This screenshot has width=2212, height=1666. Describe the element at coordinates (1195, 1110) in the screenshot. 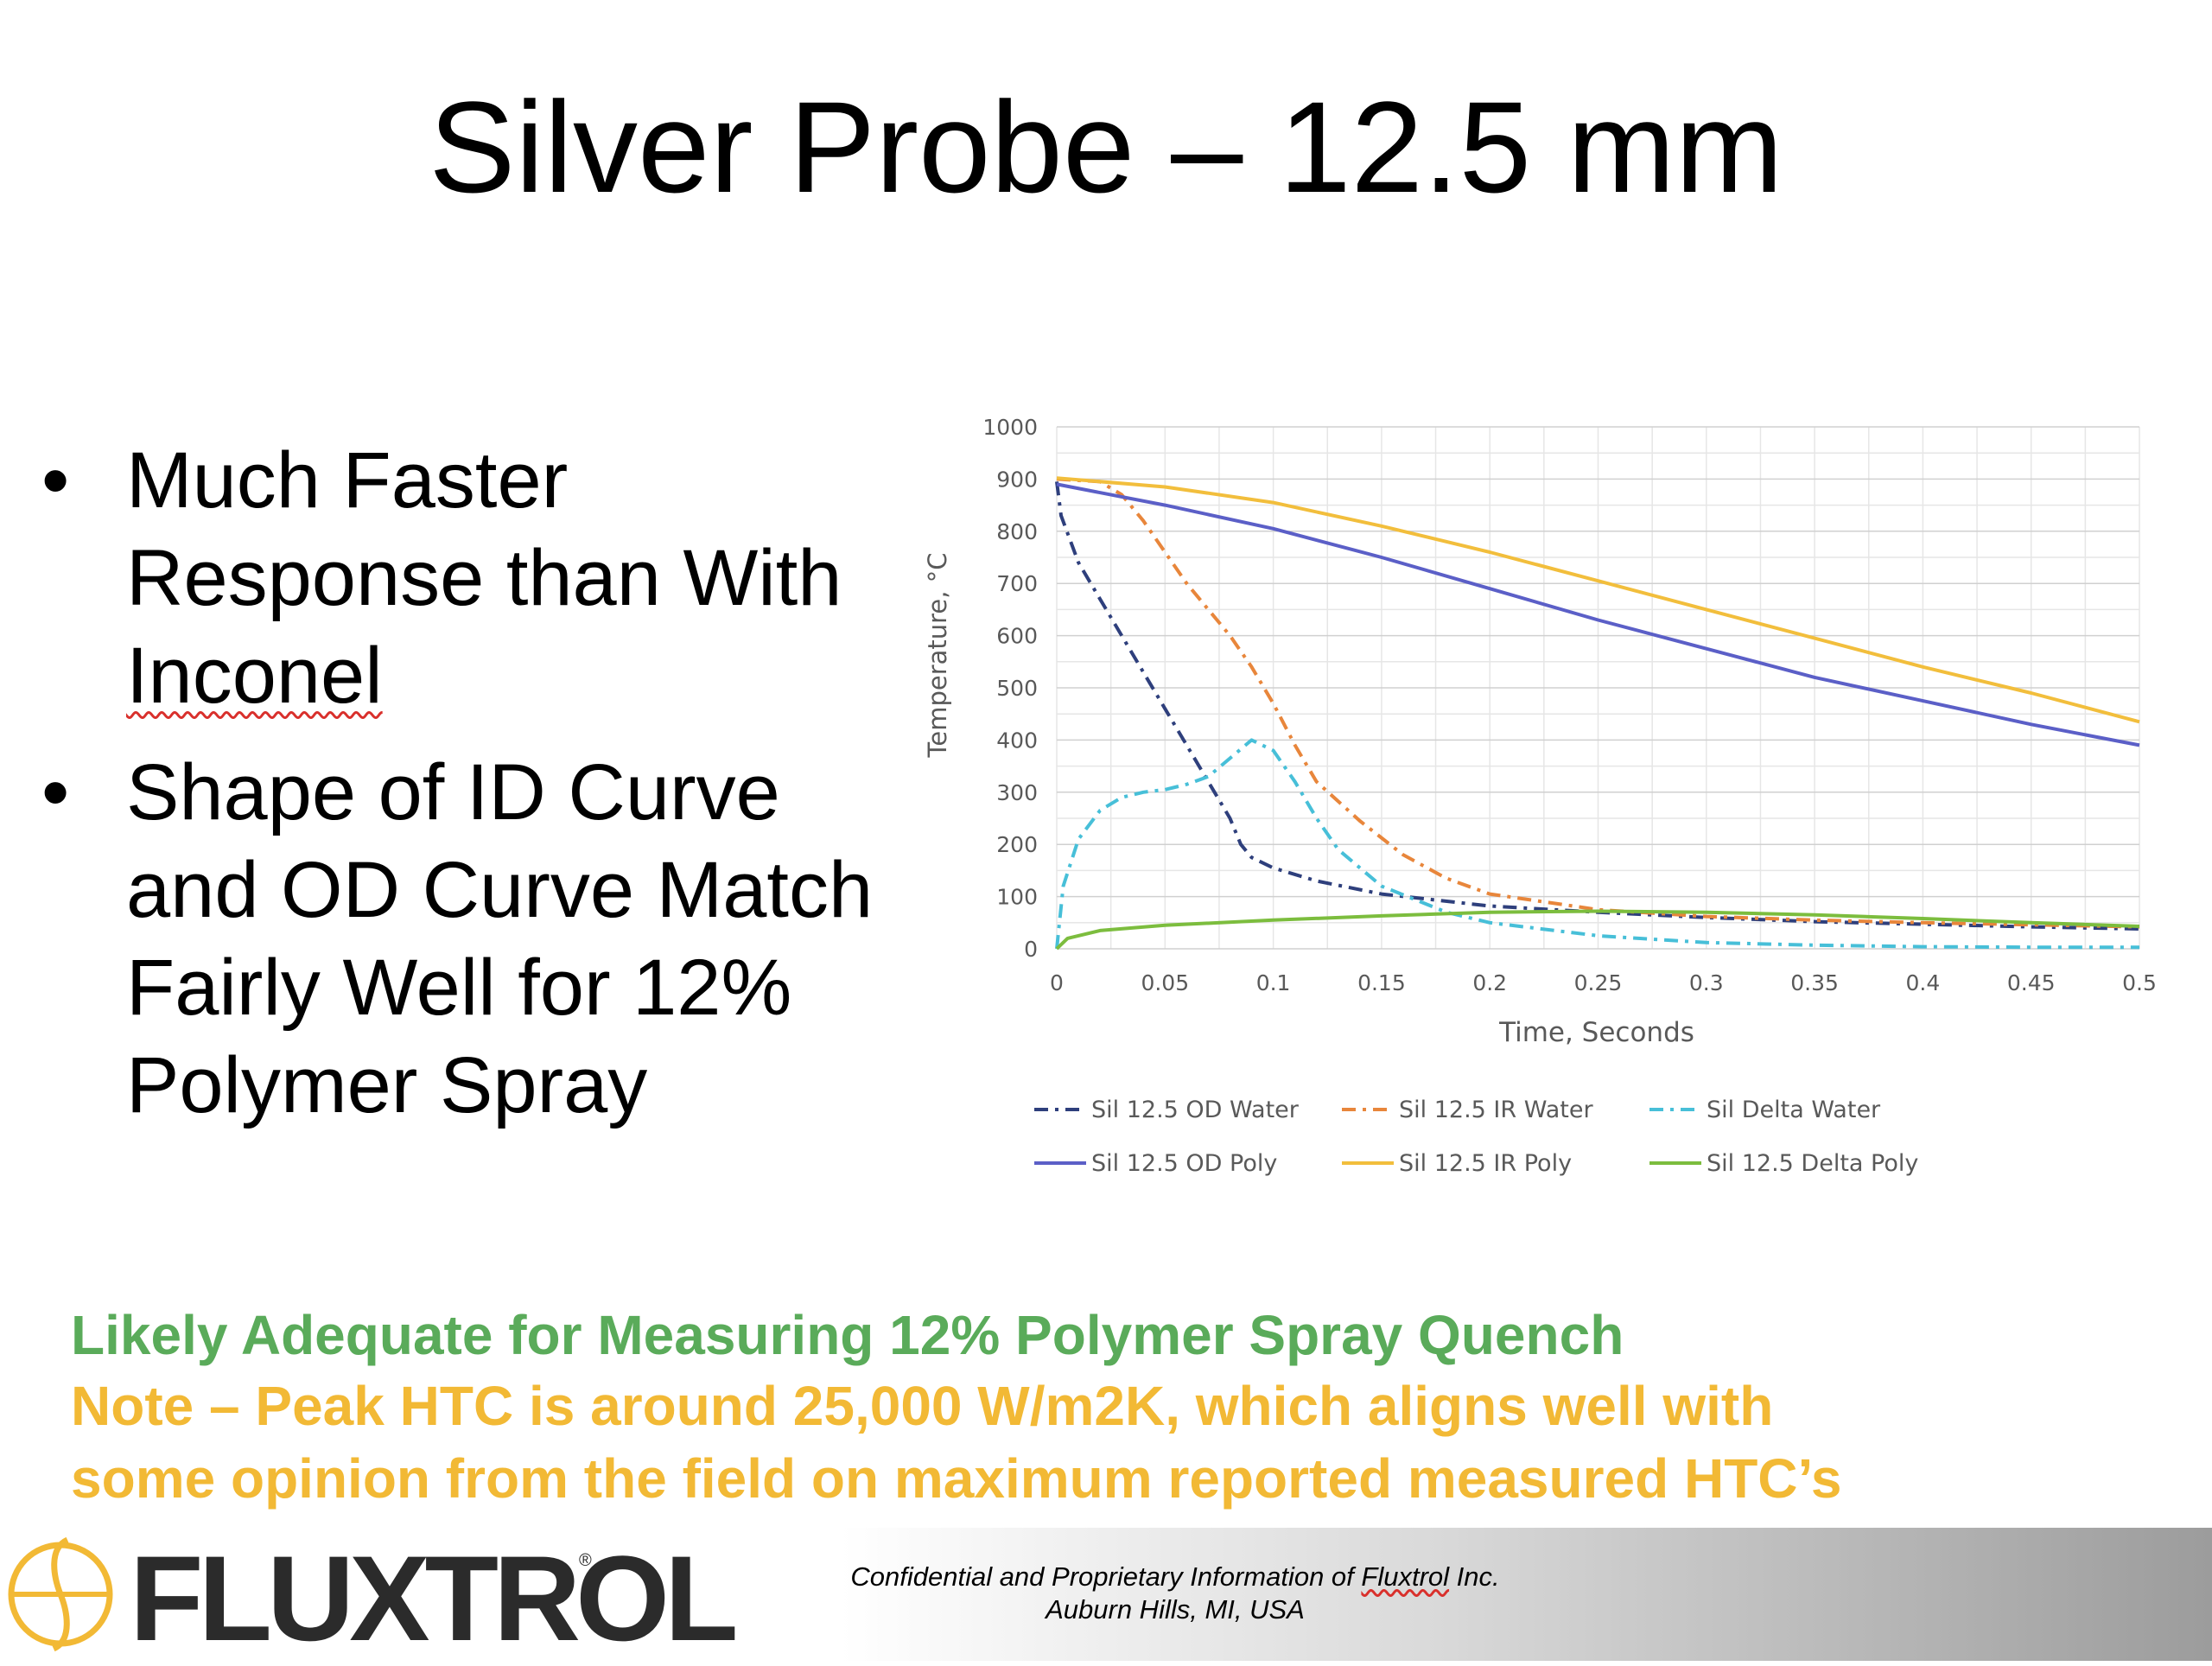

I see `legend-entry: Sil 12.5 OD Water` at that location.